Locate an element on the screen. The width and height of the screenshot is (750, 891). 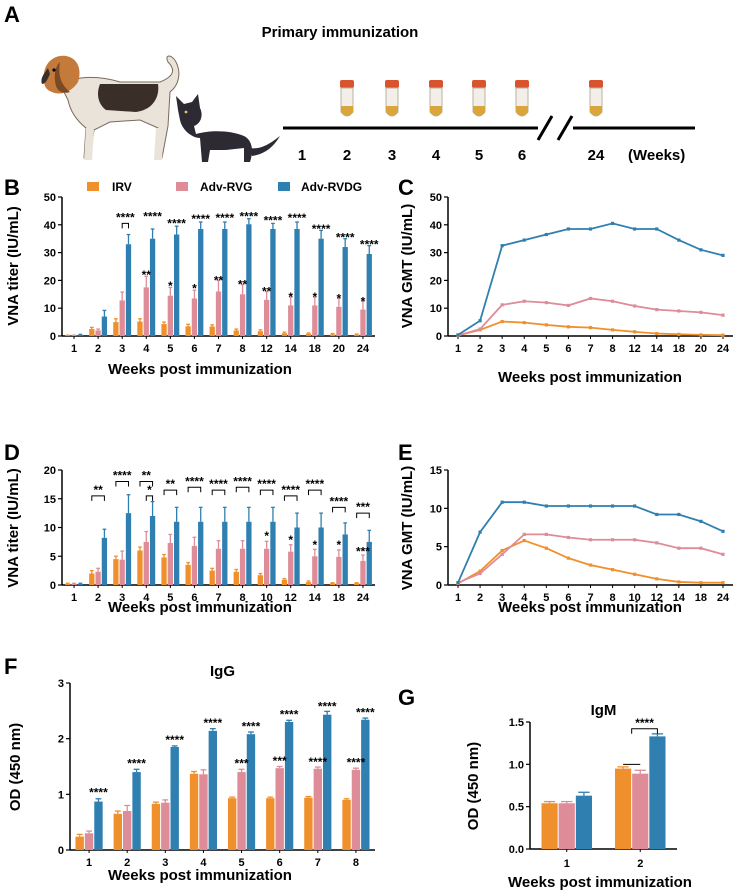
y-tick-label: 30 is located at coordinates (50, 254).